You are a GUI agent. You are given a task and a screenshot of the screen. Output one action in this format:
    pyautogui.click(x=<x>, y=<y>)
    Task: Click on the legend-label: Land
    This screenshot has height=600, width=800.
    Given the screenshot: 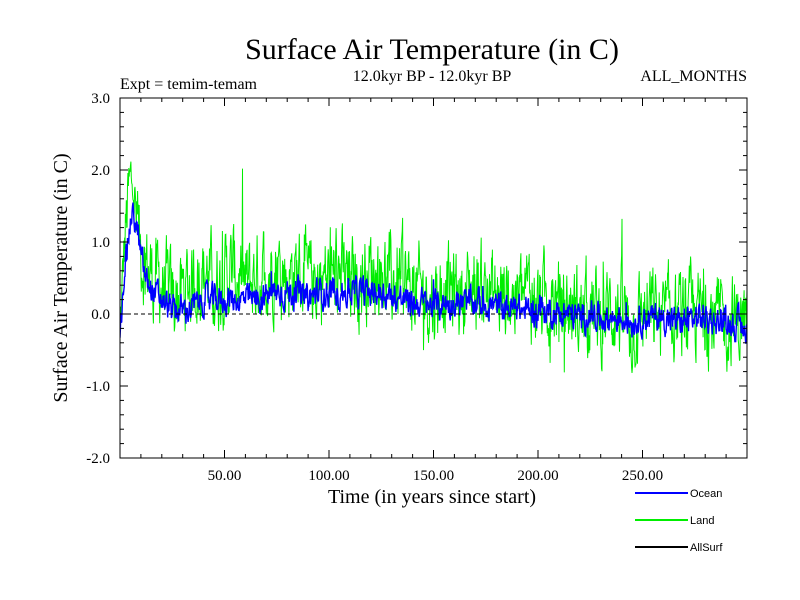 What is the action you would take?
    pyautogui.click(x=702, y=521)
    